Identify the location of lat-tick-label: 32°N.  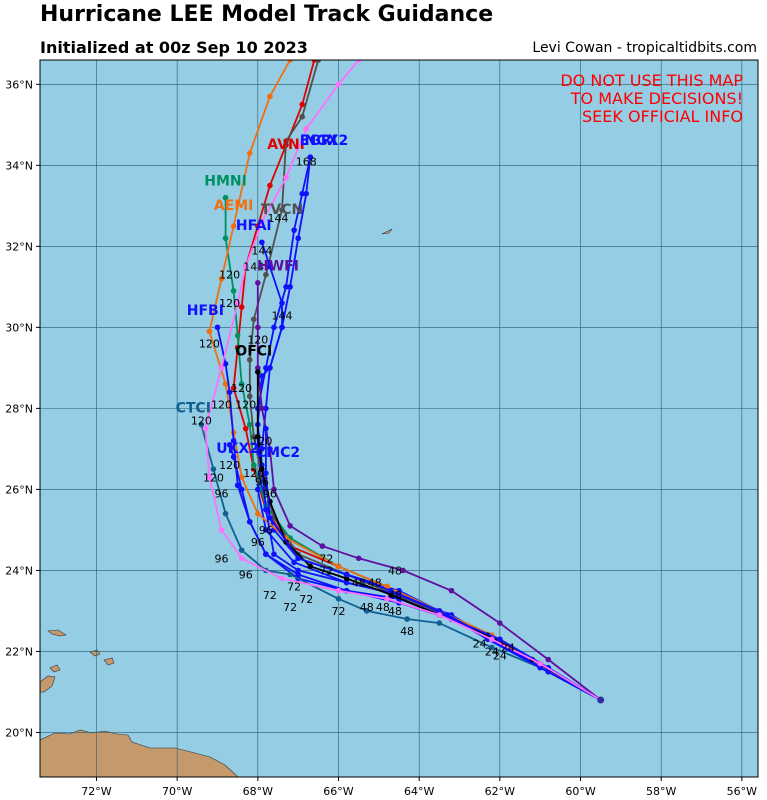
(19, 246).